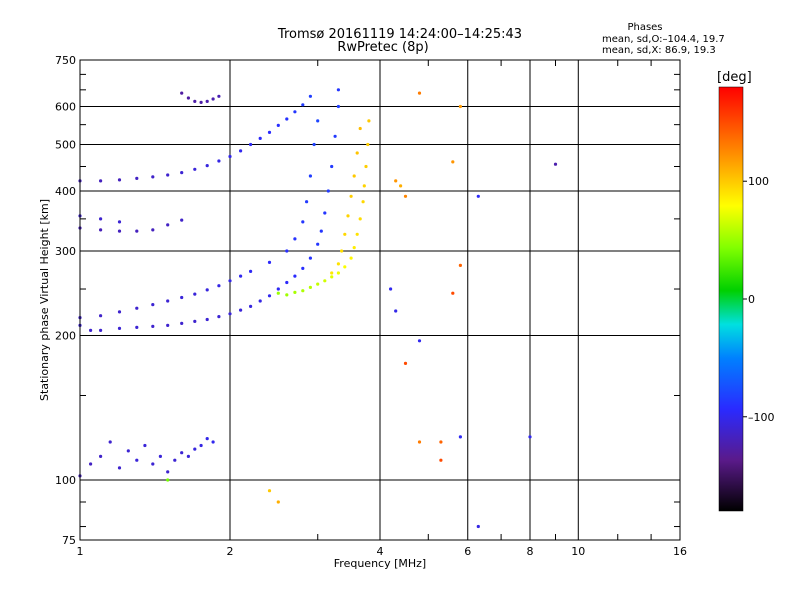  What do you see at coordinates (65, 480) in the screenshot?
I see `y-tick-label: 100` at bounding box center [65, 480].